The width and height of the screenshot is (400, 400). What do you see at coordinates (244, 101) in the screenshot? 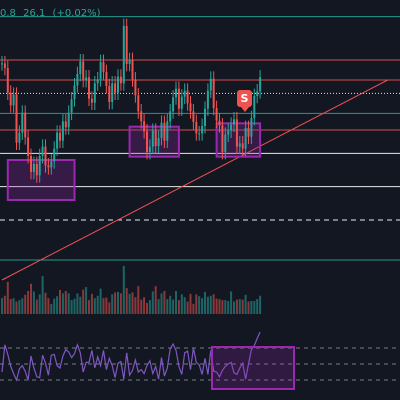
I see `sell-signal-badge: S` at bounding box center [244, 101].